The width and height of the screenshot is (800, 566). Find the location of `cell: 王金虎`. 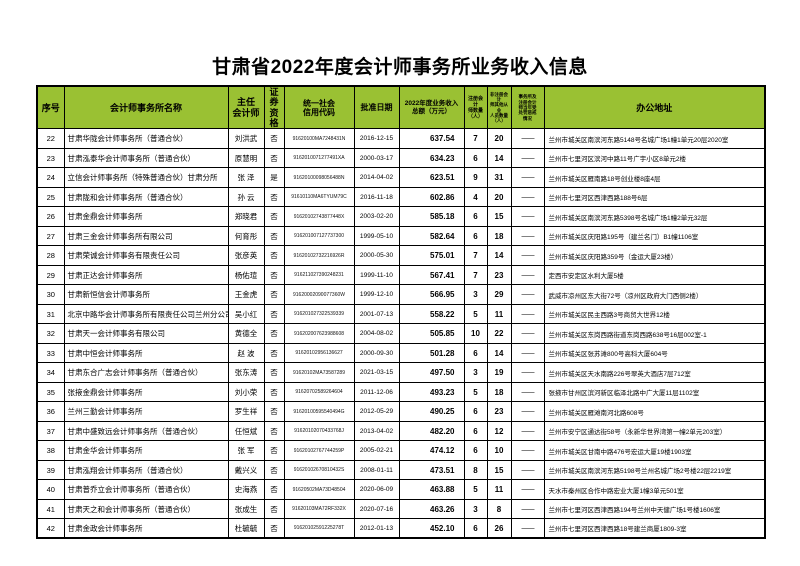

cell: 王金虎 is located at coordinates (246, 294).